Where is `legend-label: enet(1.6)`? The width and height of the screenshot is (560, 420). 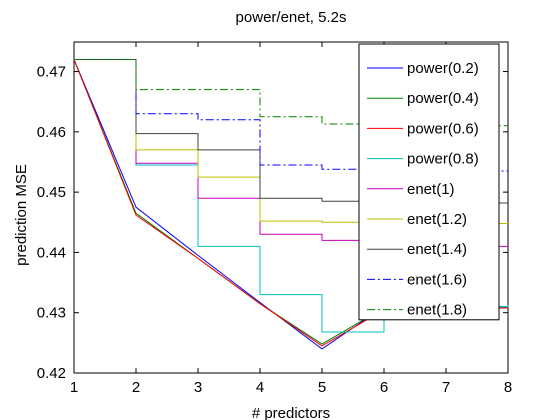 legend-label: enet(1.6) is located at coordinates (437, 279).